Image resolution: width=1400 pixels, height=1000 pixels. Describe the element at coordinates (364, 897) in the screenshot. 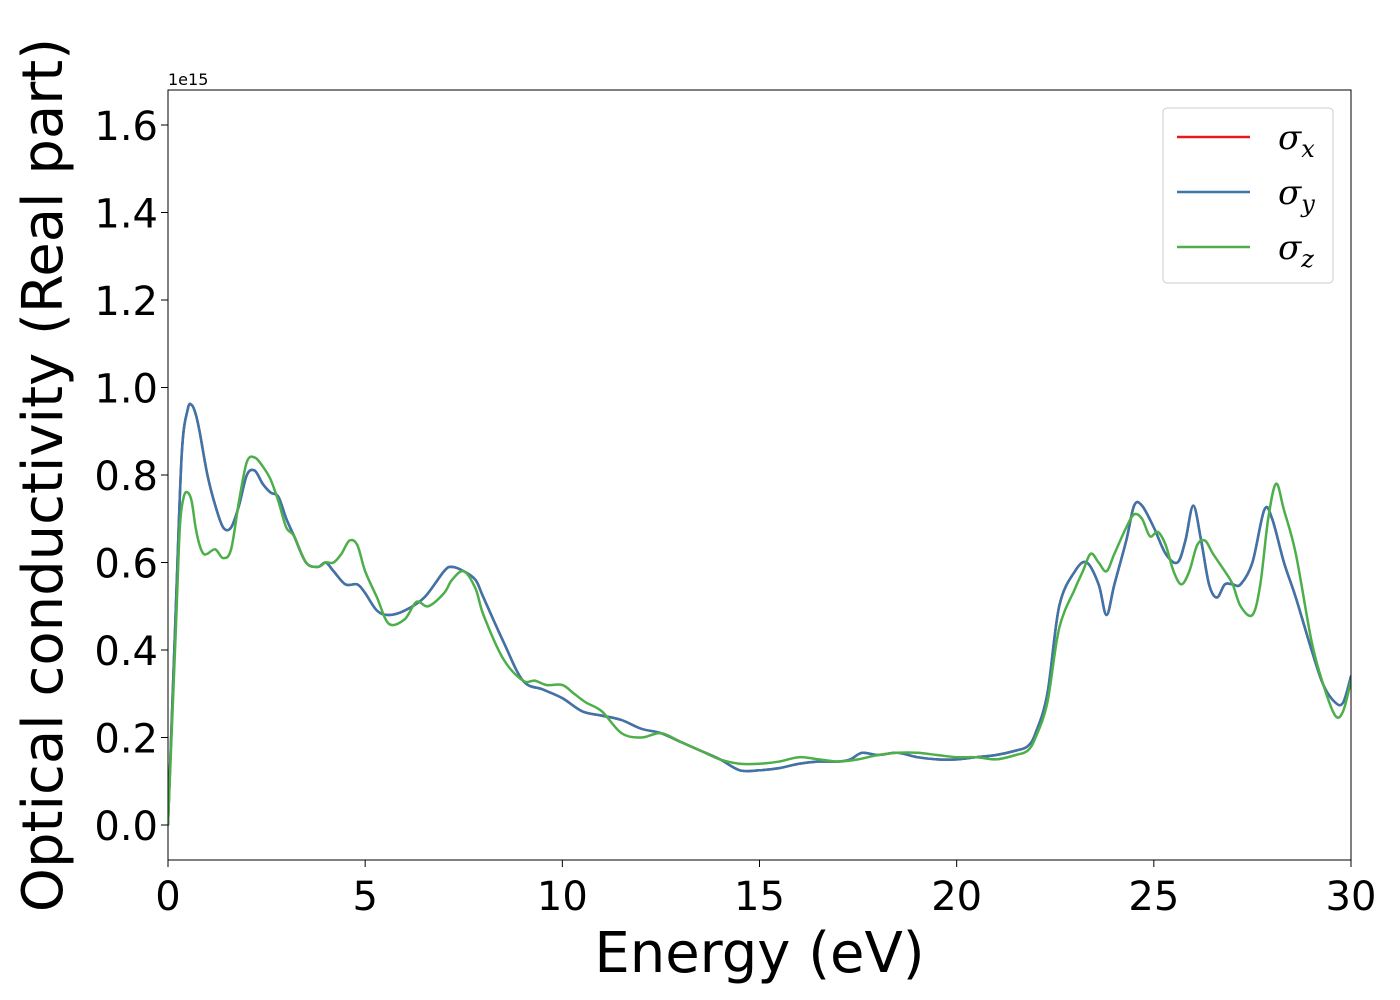

I see `x-tick-label: 5` at that location.